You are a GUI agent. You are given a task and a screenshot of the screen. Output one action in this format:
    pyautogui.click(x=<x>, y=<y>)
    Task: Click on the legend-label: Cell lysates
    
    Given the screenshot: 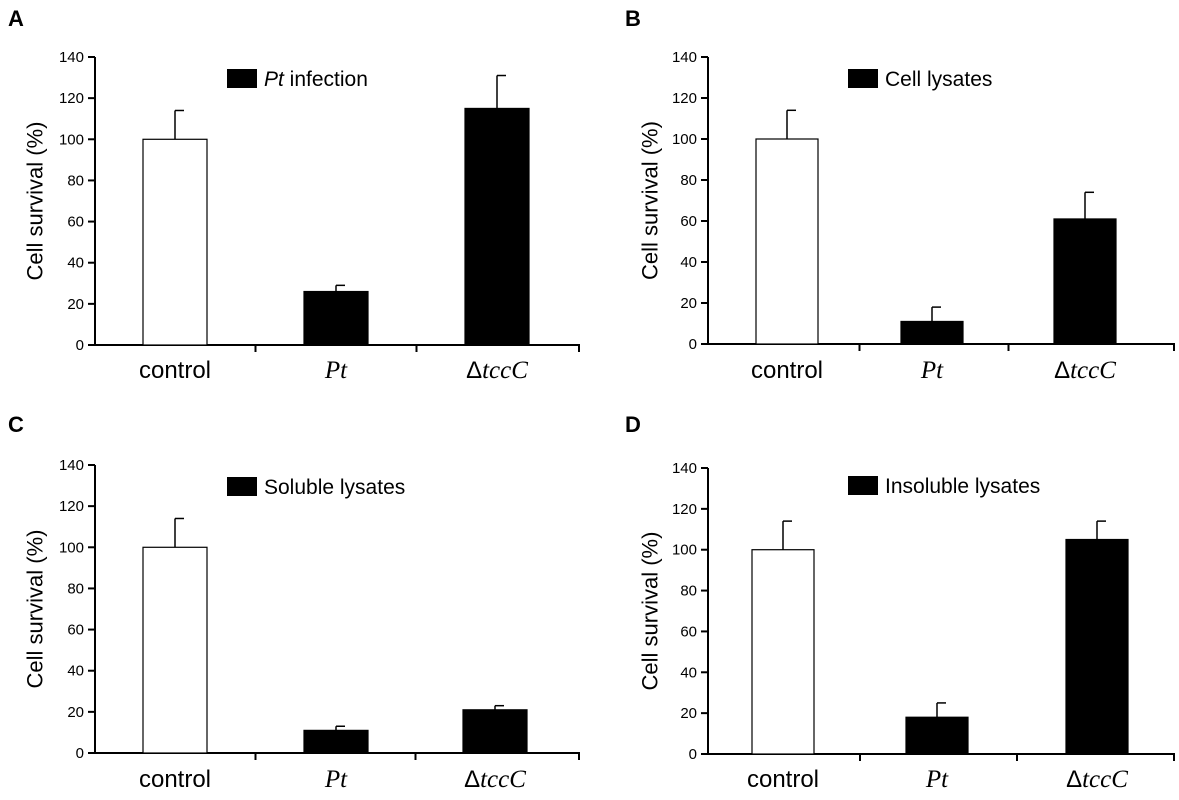 What is the action you would take?
    pyautogui.click(x=938, y=79)
    